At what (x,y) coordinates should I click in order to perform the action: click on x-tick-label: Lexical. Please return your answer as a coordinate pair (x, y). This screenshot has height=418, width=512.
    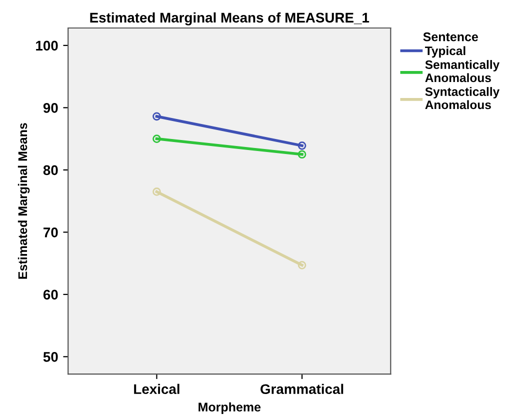
    Looking at the image, I should click on (157, 389).